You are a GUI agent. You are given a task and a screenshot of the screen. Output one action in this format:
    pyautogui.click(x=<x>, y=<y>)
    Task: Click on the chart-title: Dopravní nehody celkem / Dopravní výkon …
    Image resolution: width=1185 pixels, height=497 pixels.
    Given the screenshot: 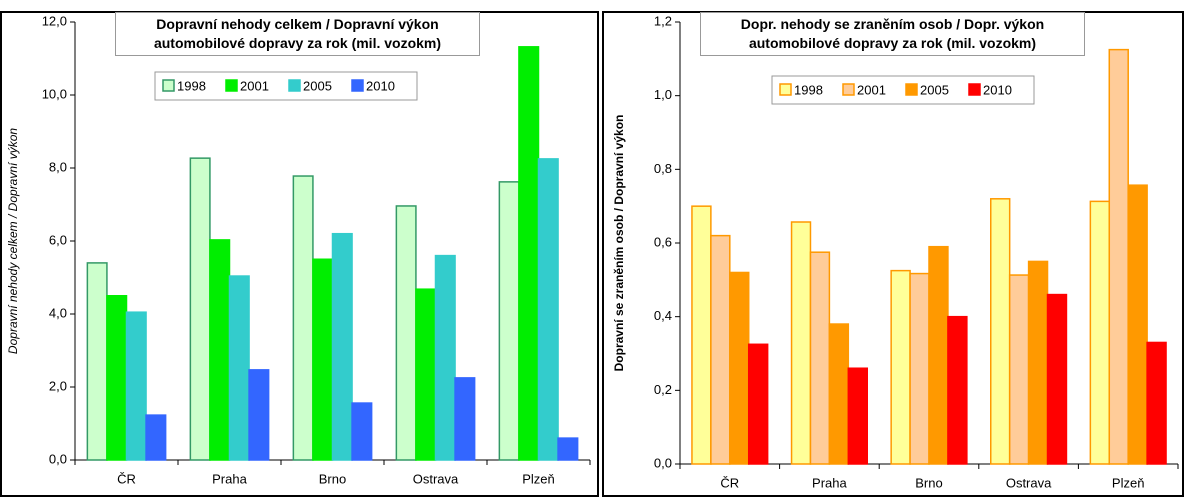 What is the action you would take?
    pyautogui.click(x=297, y=34)
    